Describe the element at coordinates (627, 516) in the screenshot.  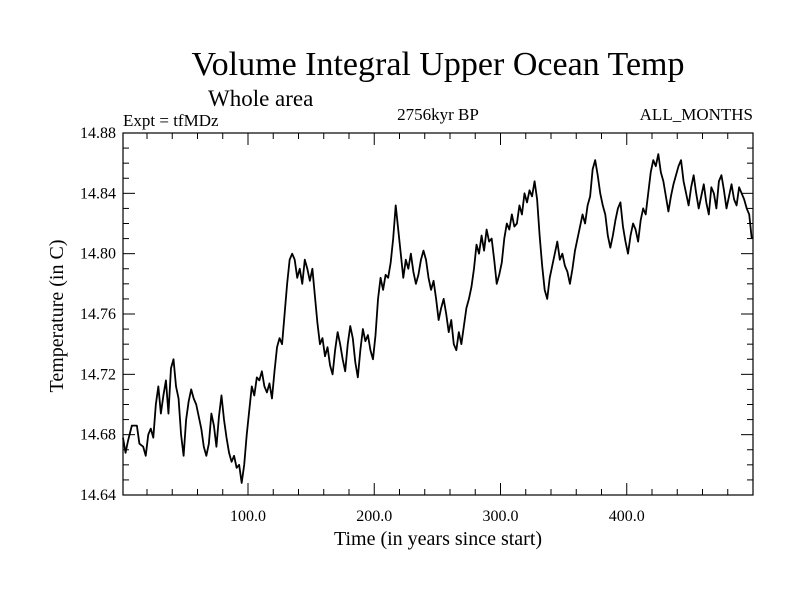
I see `x-tick-label: 400.0` at that location.